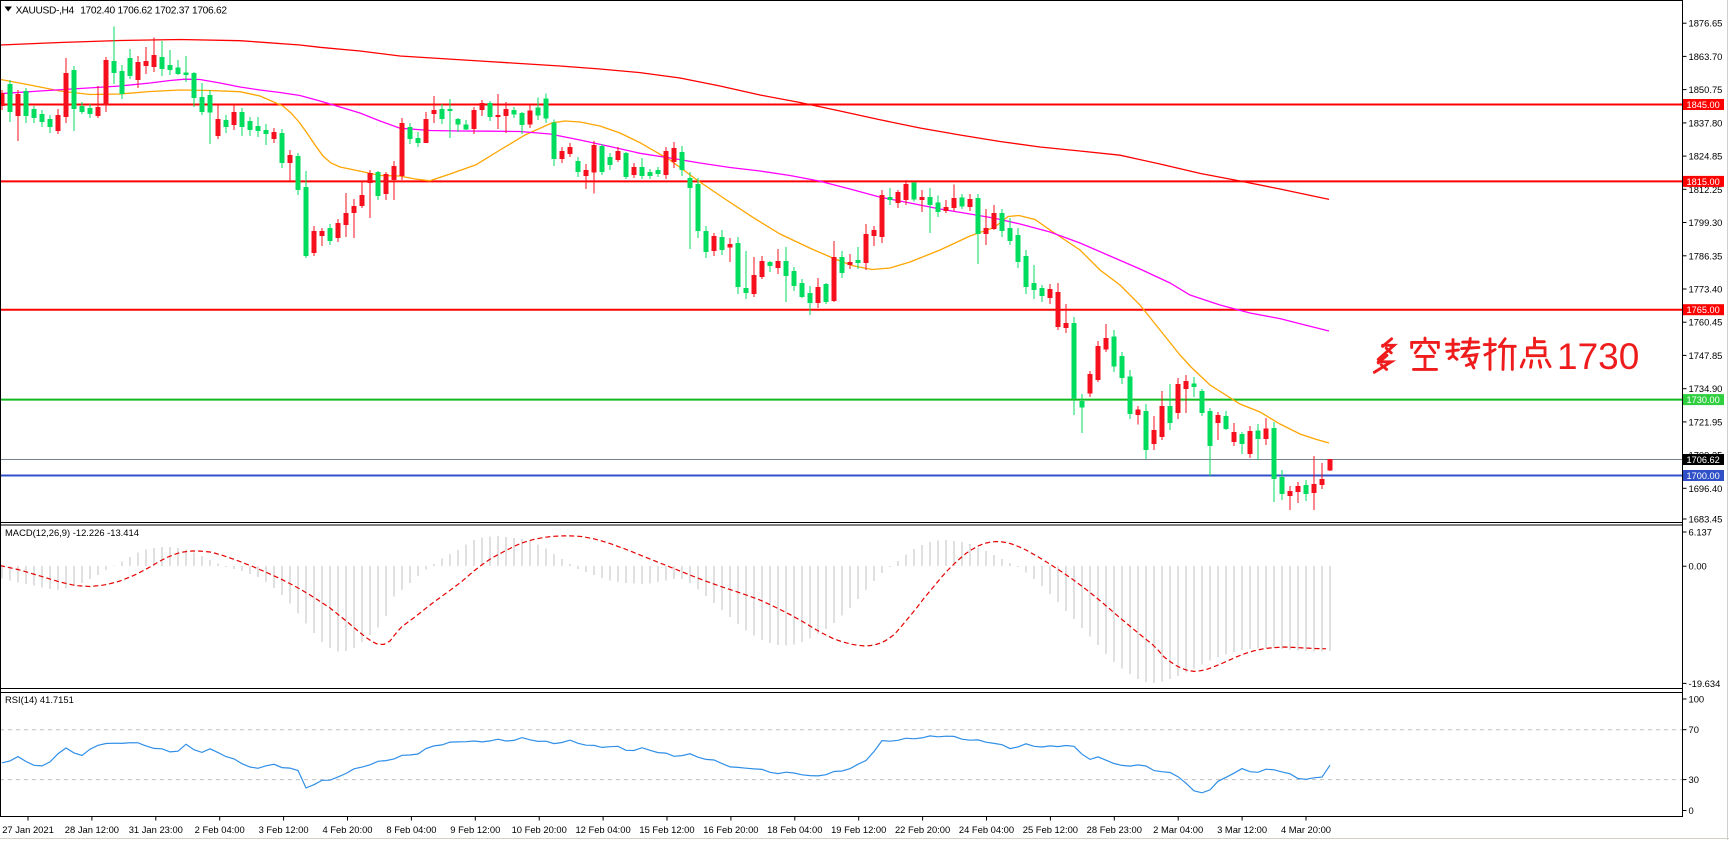  What do you see at coordinates (1703, 310) in the screenshot?
I see `svg-text: 1765.00` at bounding box center [1703, 310].